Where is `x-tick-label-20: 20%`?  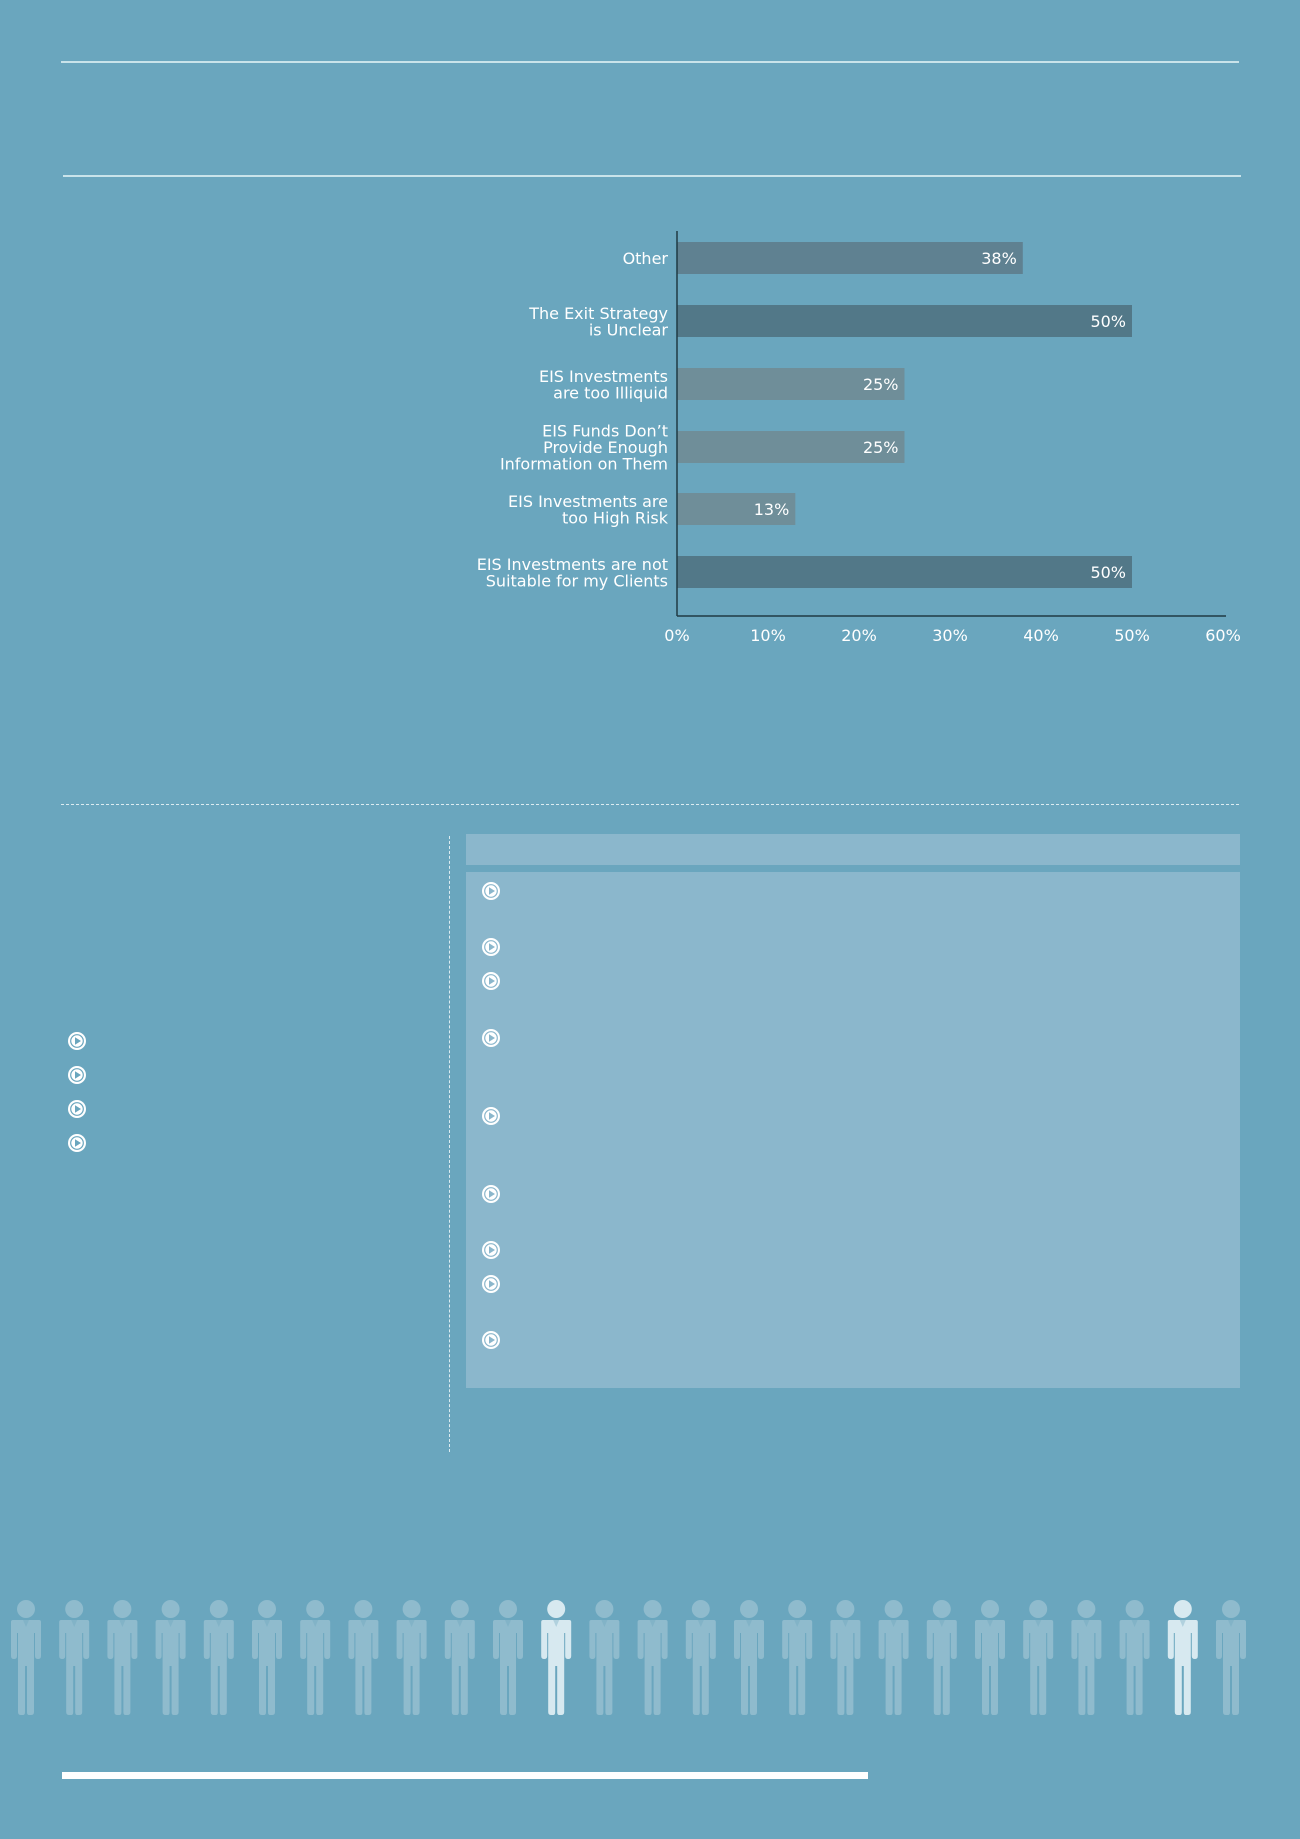 x-tick-label-20: 20% is located at coordinates (859, 635).